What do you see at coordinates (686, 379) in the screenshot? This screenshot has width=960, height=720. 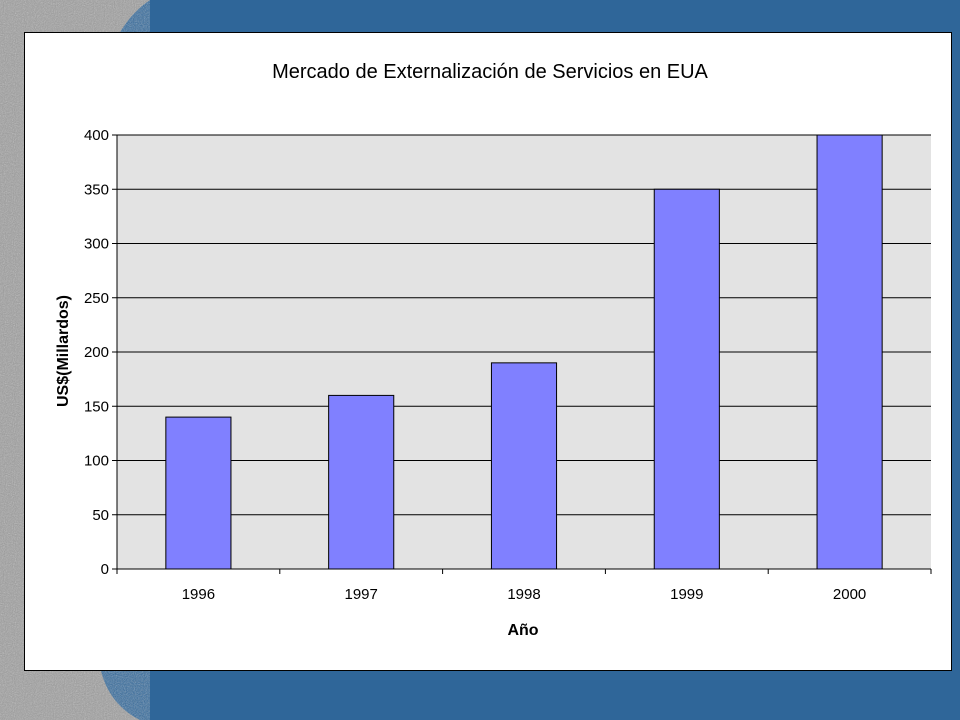 I see `bar-1999` at bounding box center [686, 379].